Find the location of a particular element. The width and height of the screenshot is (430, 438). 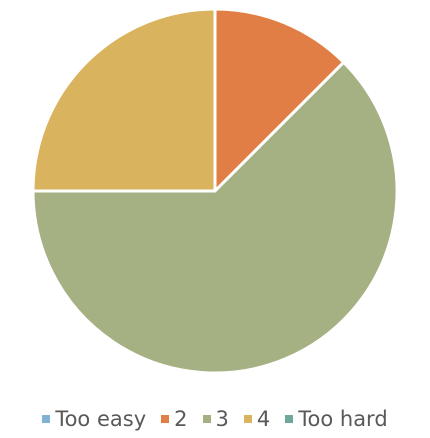

legend-item-3: 3 is located at coordinates (215, 419).